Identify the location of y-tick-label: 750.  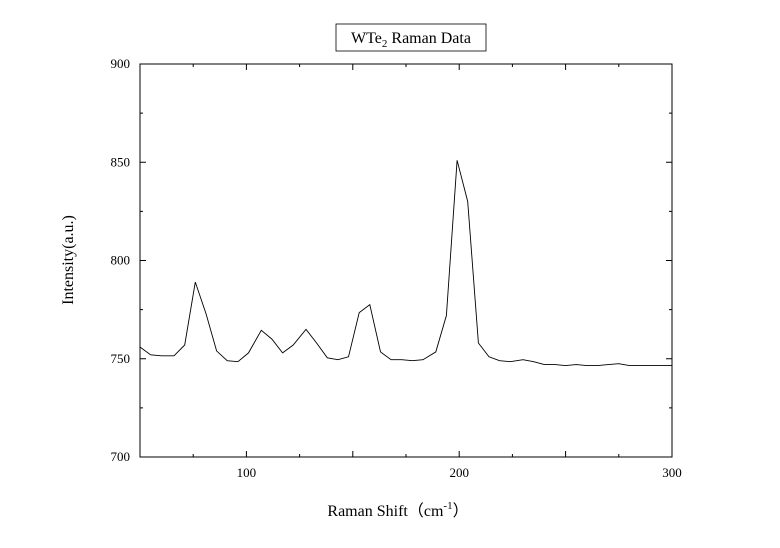
(121, 358).